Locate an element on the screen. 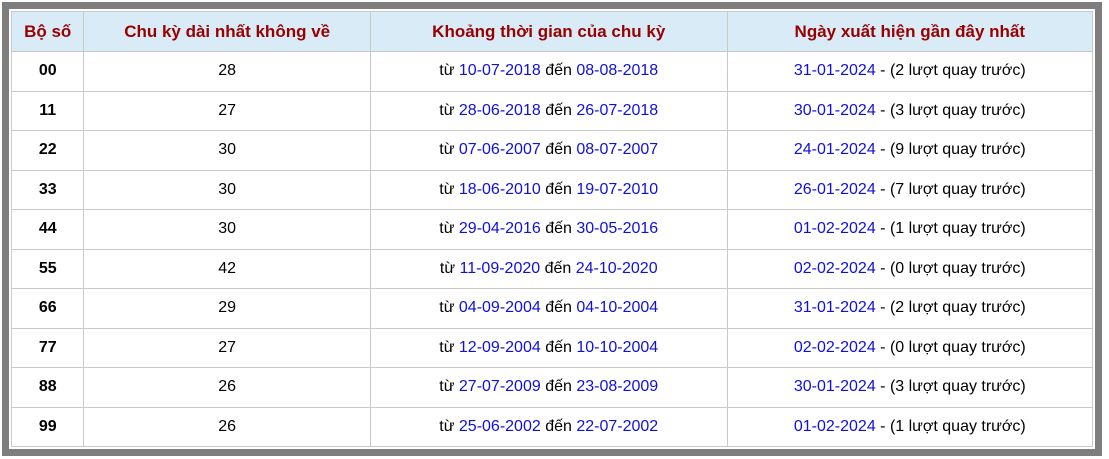  column-header: Bộ số is located at coordinates (47, 31).